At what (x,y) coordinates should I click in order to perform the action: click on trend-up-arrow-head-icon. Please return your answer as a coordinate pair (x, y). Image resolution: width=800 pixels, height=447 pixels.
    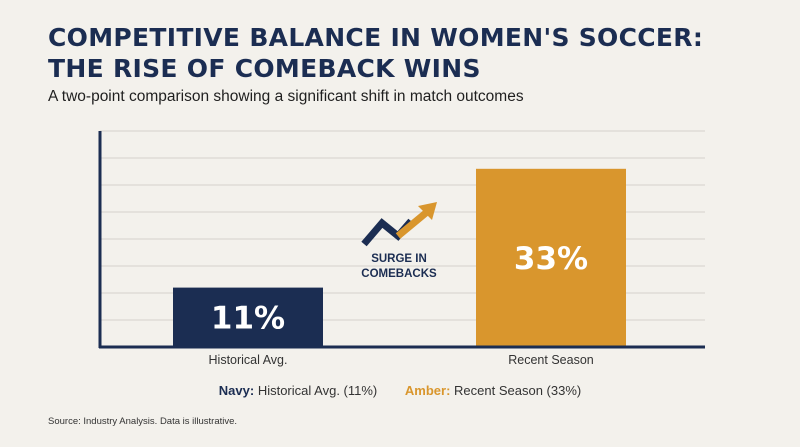
    Looking at the image, I should click on (427, 211).